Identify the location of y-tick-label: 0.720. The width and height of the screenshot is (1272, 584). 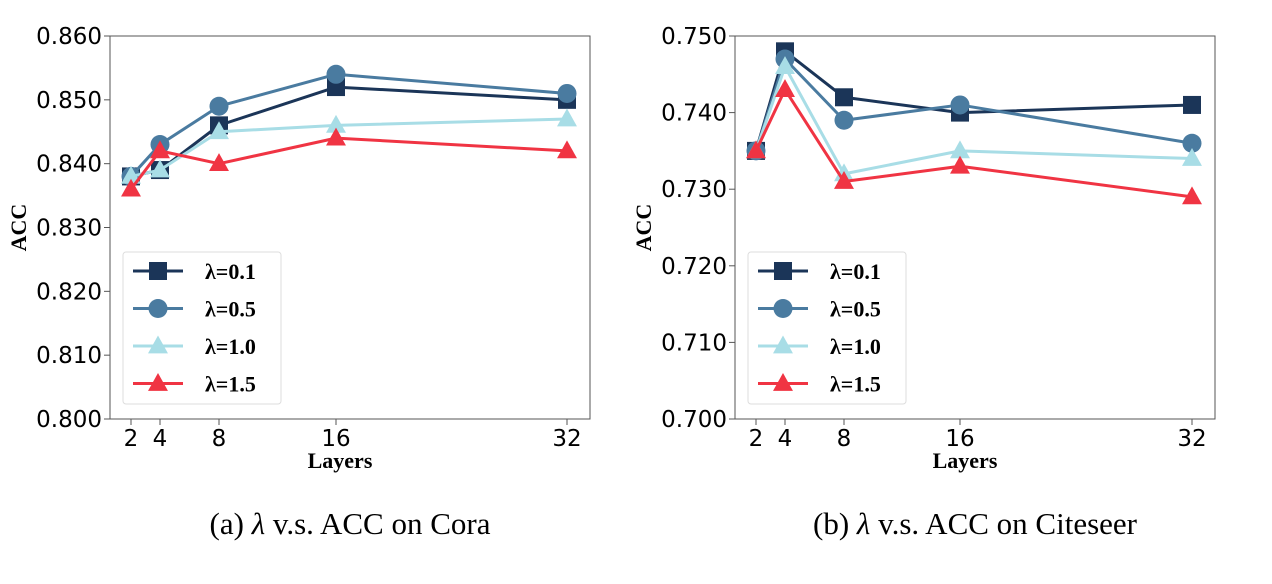
(694, 267).